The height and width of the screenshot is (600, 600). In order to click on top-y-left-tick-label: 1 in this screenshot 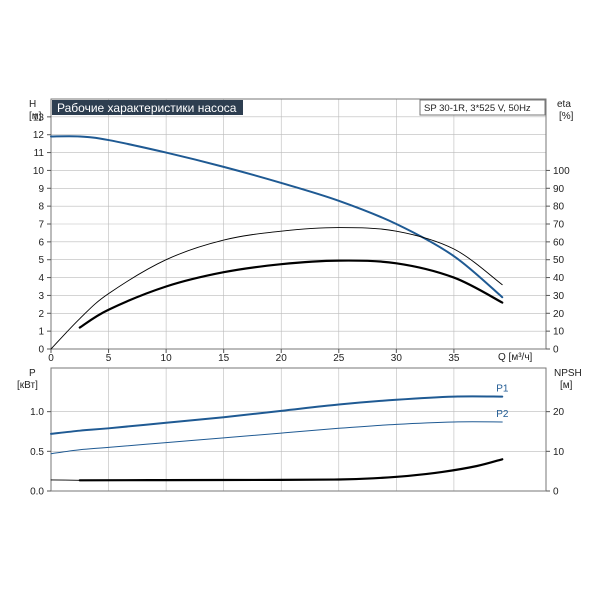, I will do `click(41, 332)`.